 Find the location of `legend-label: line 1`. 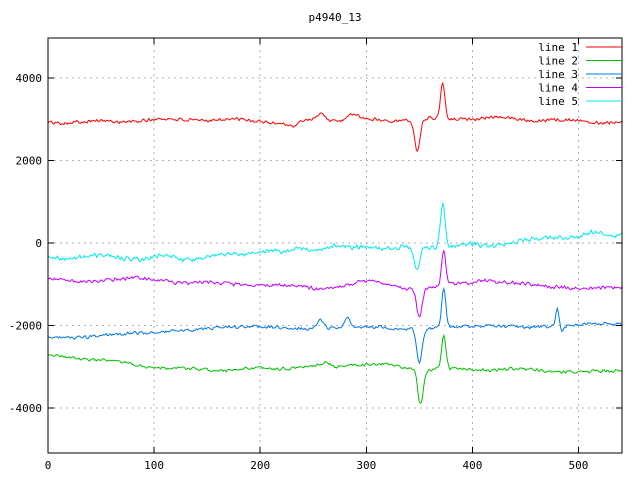

legend-label: line 1 is located at coordinates (558, 47).